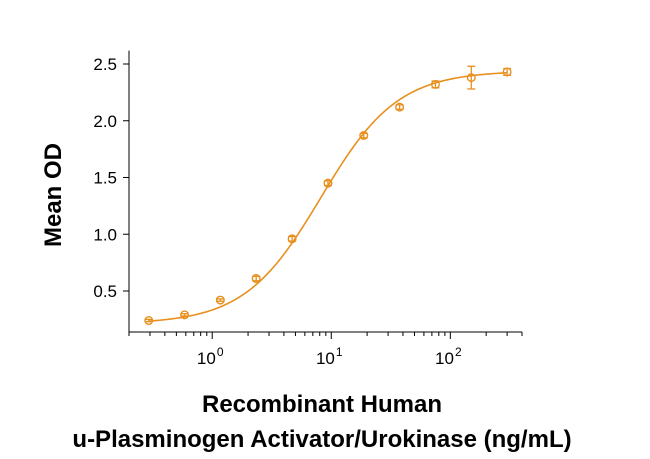 The height and width of the screenshot is (459, 650). I want to click on x-axis-title-line-1: Recombinant Human, so click(322, 404).